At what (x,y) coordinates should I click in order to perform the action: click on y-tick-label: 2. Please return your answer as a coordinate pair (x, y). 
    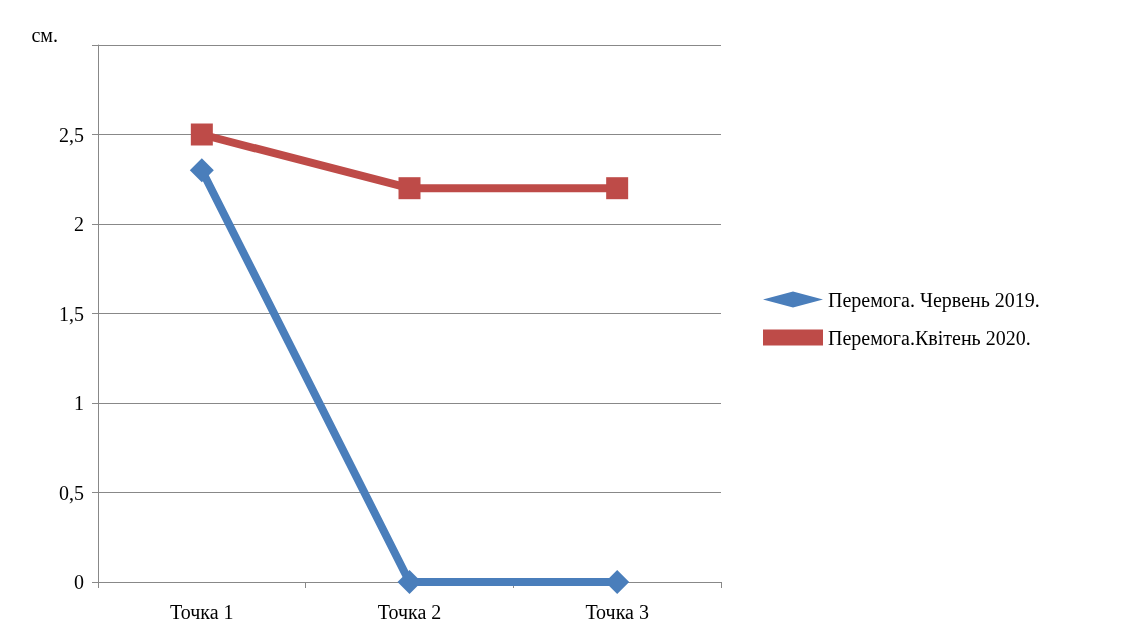
    Looking at the image, I should click on (79, 224).